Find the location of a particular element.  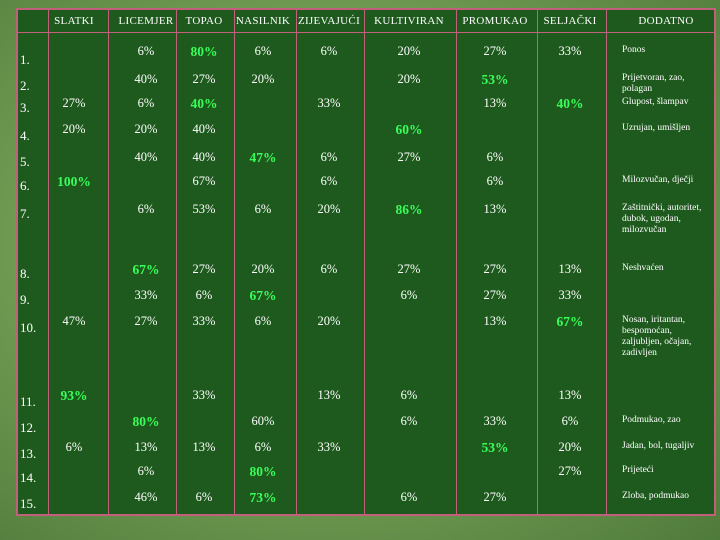

note-dodatno: Ponos is located at coordinates (634, 50).